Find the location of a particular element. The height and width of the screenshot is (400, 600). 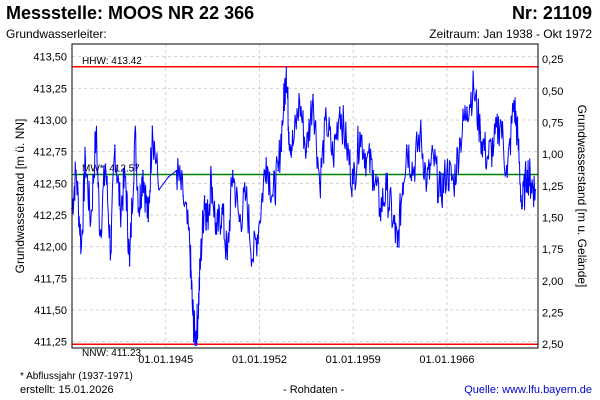

period-label: Zeitraum: Jan 1938 - Okt 1972 is located at coordinates (510, 34).